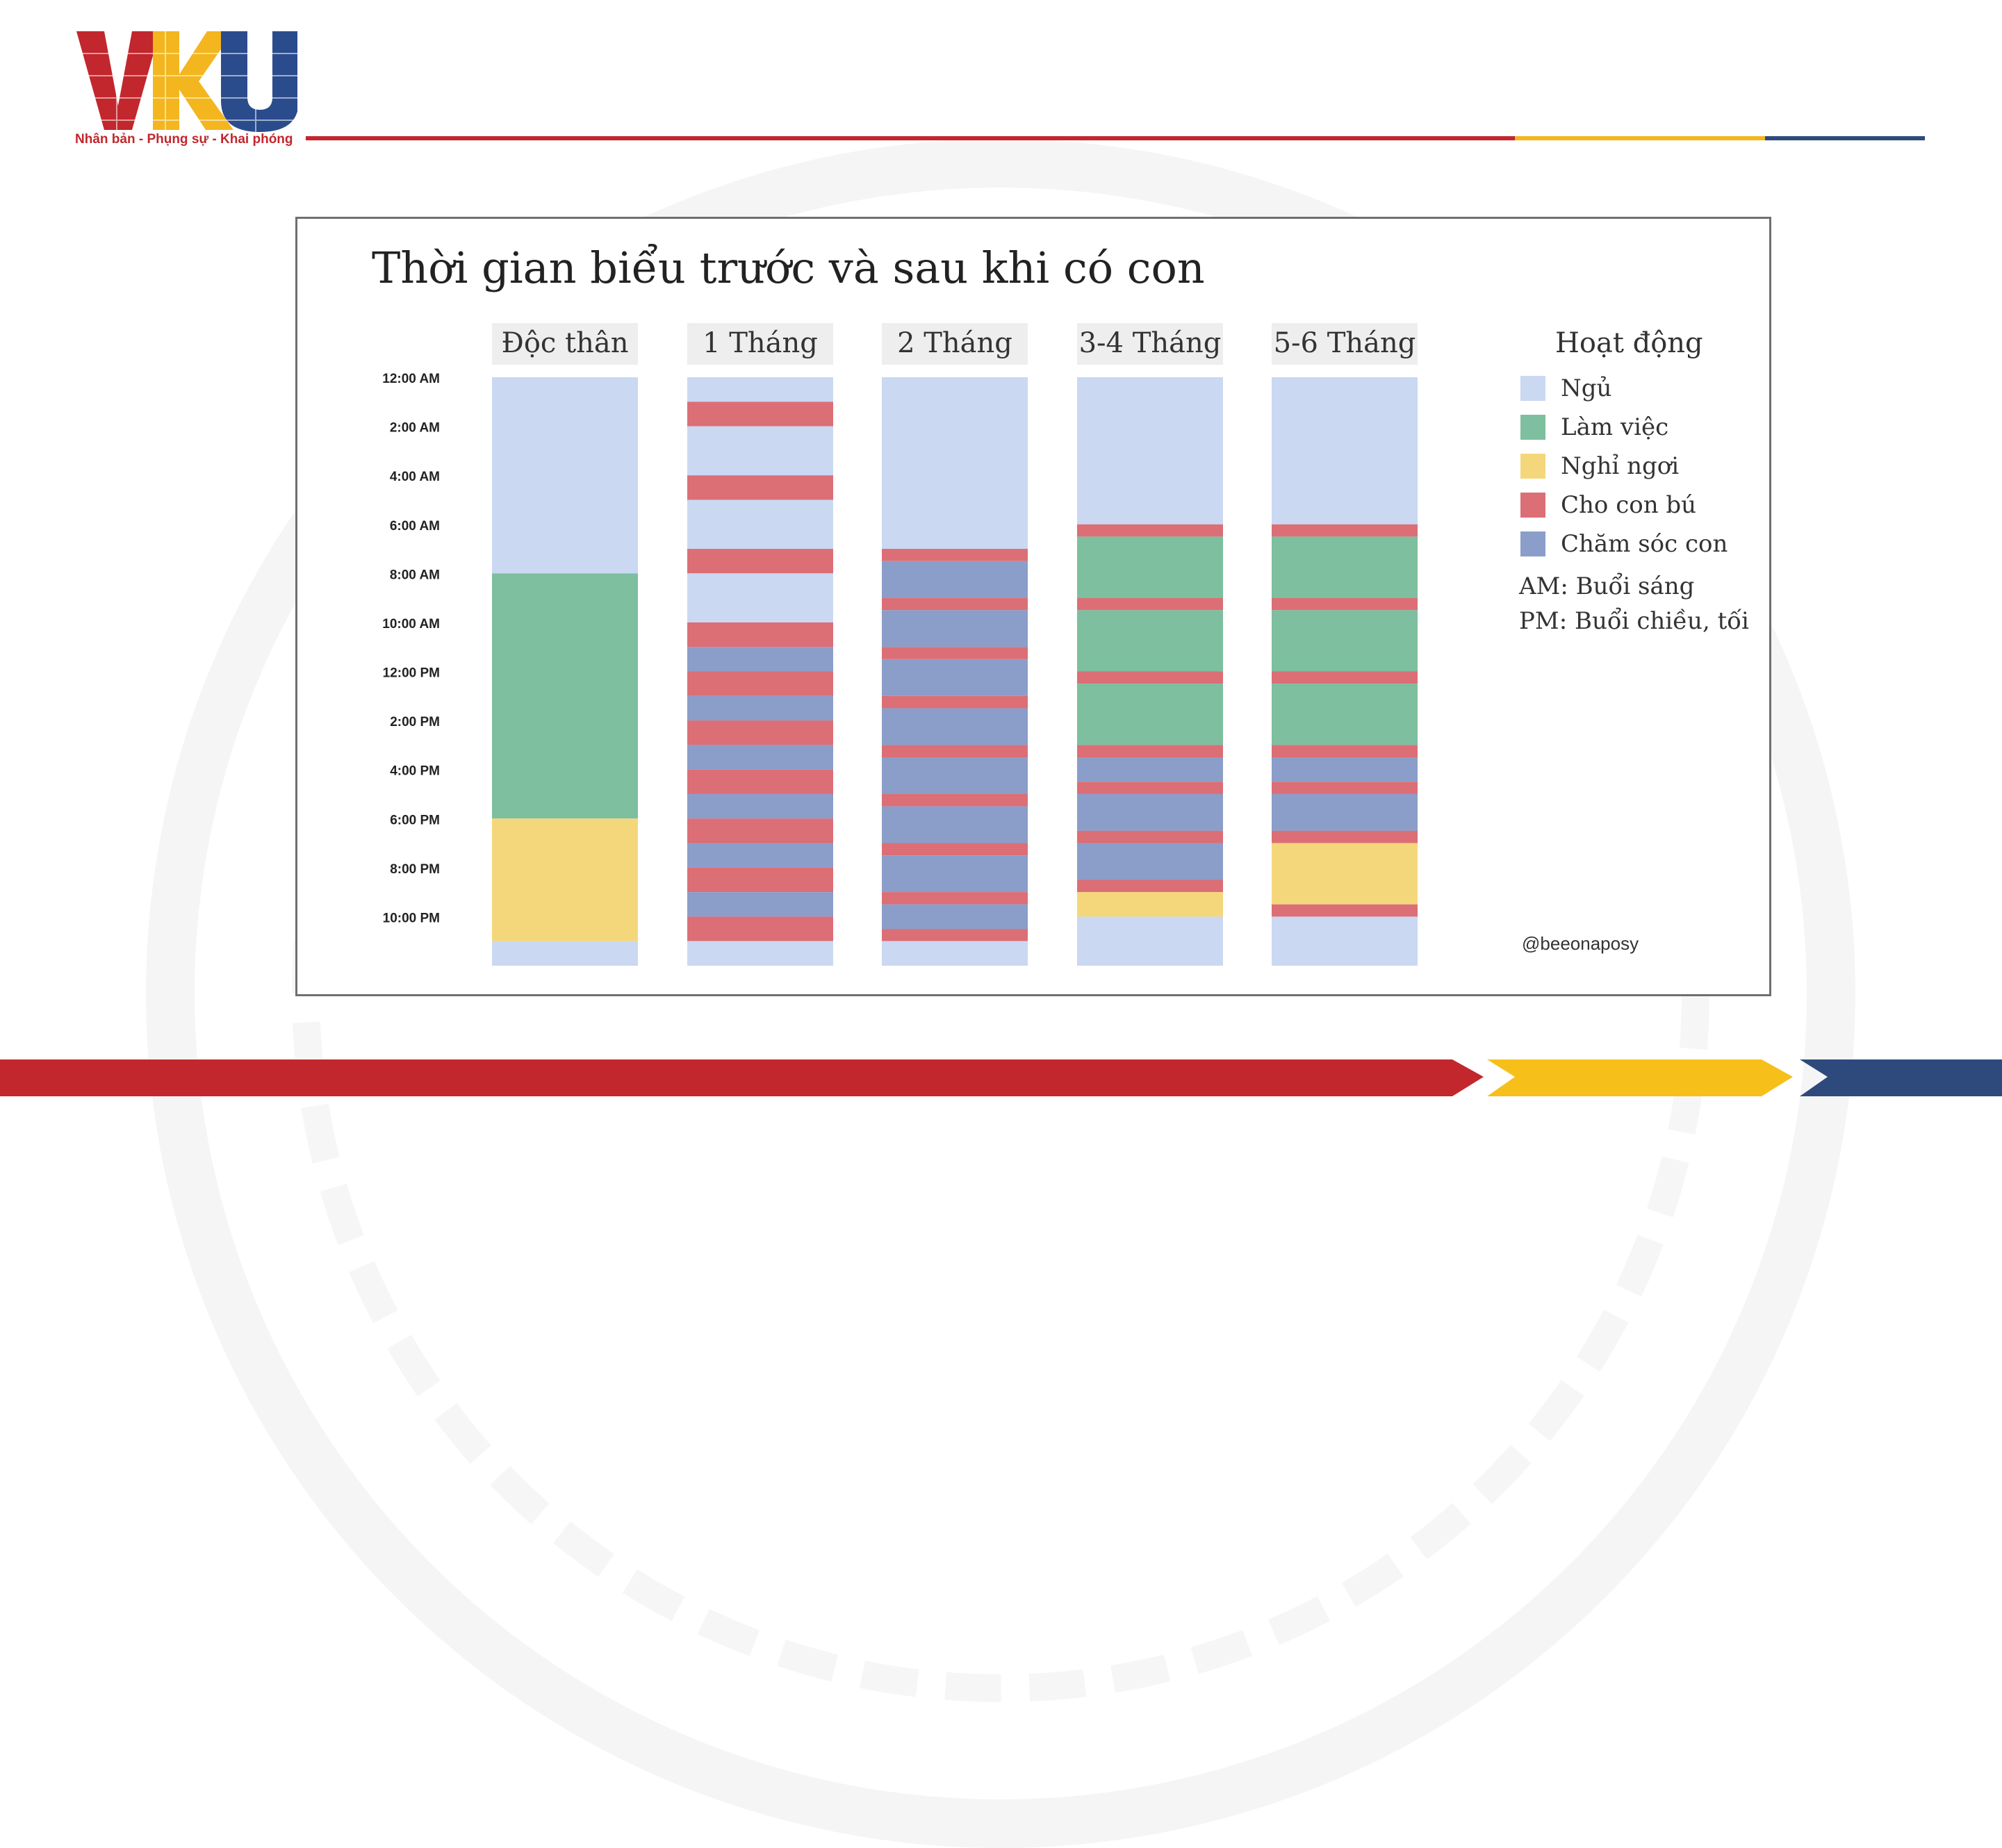 Image resolution: width=2002 pixels, height=1848 pixels. I want to click on legend-swatch-bu, so click(1532, 506).